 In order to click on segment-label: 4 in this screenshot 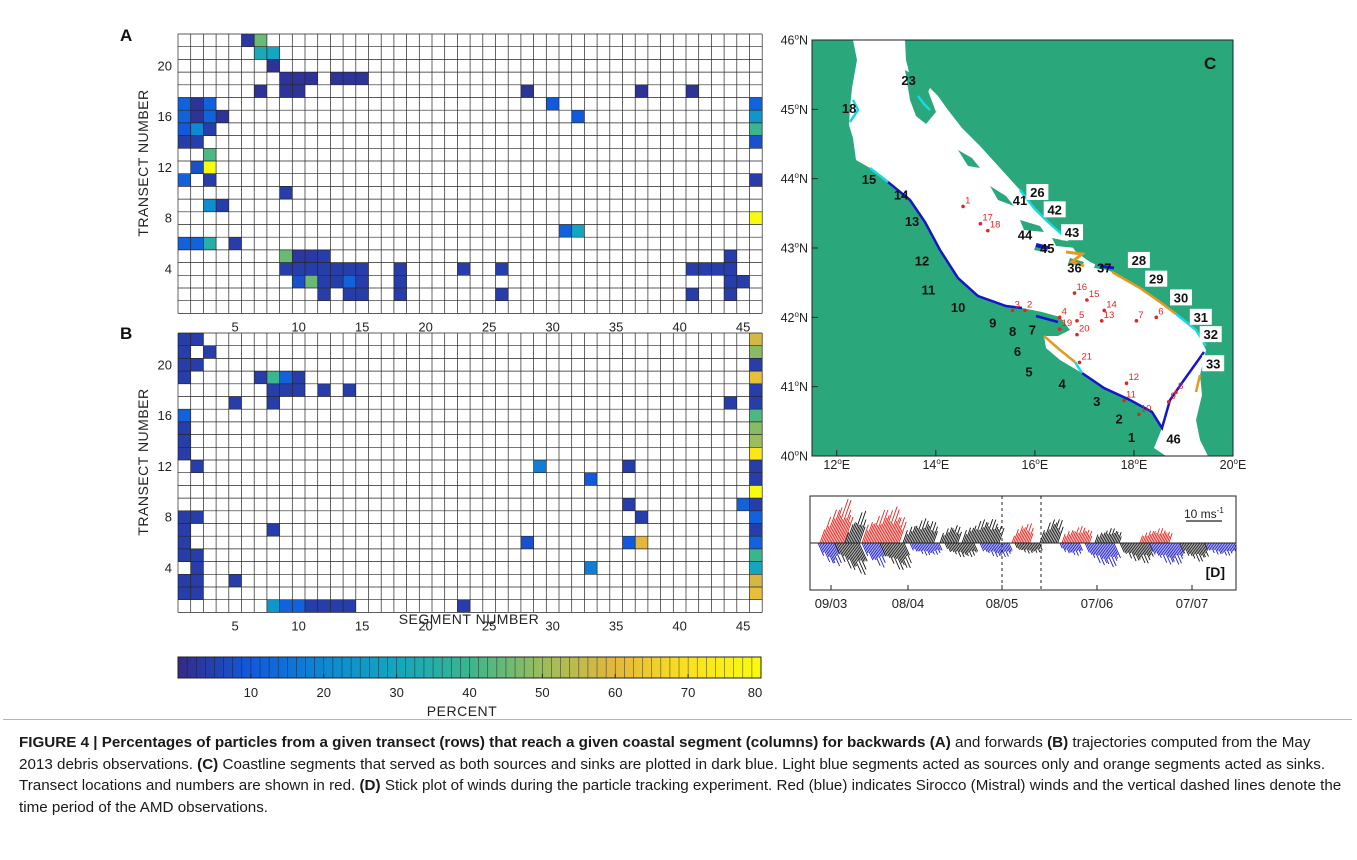, I will do `click(1063, 384)`.